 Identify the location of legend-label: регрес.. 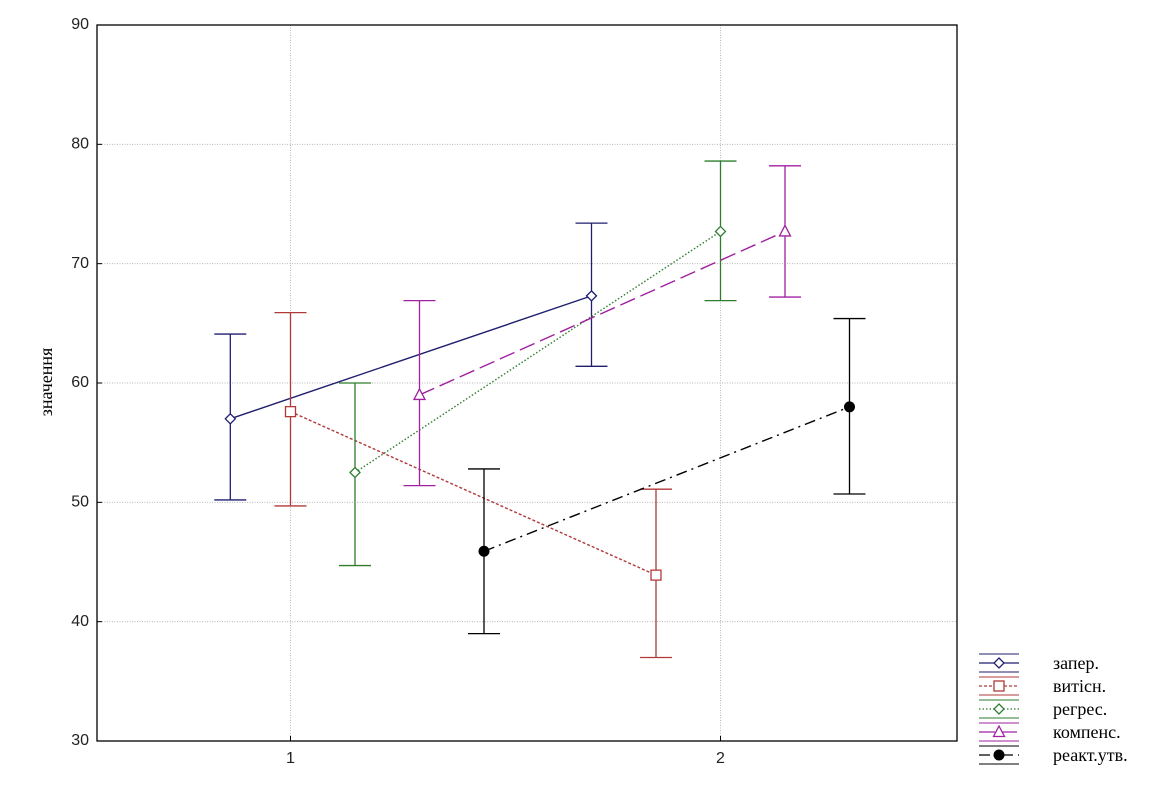
(1080, 709).